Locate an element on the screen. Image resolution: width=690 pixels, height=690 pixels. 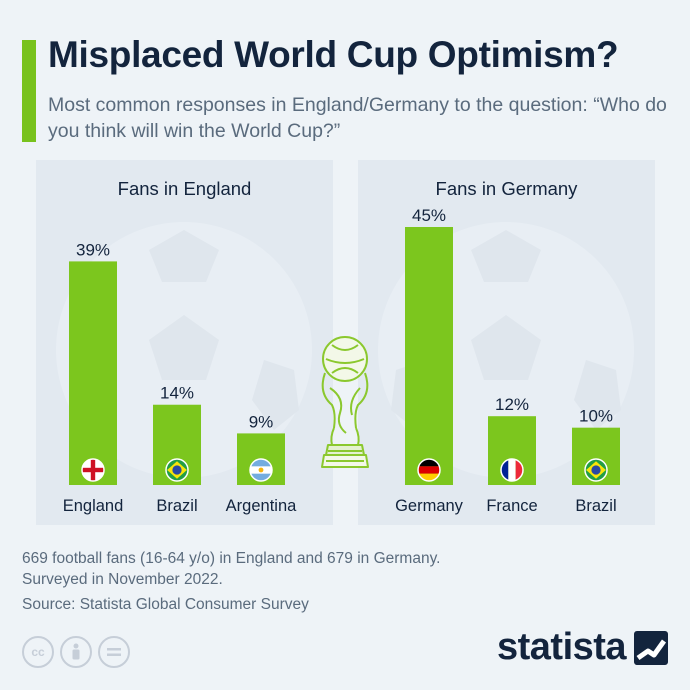
category-label-england: England is located at coordinates (93, 506).